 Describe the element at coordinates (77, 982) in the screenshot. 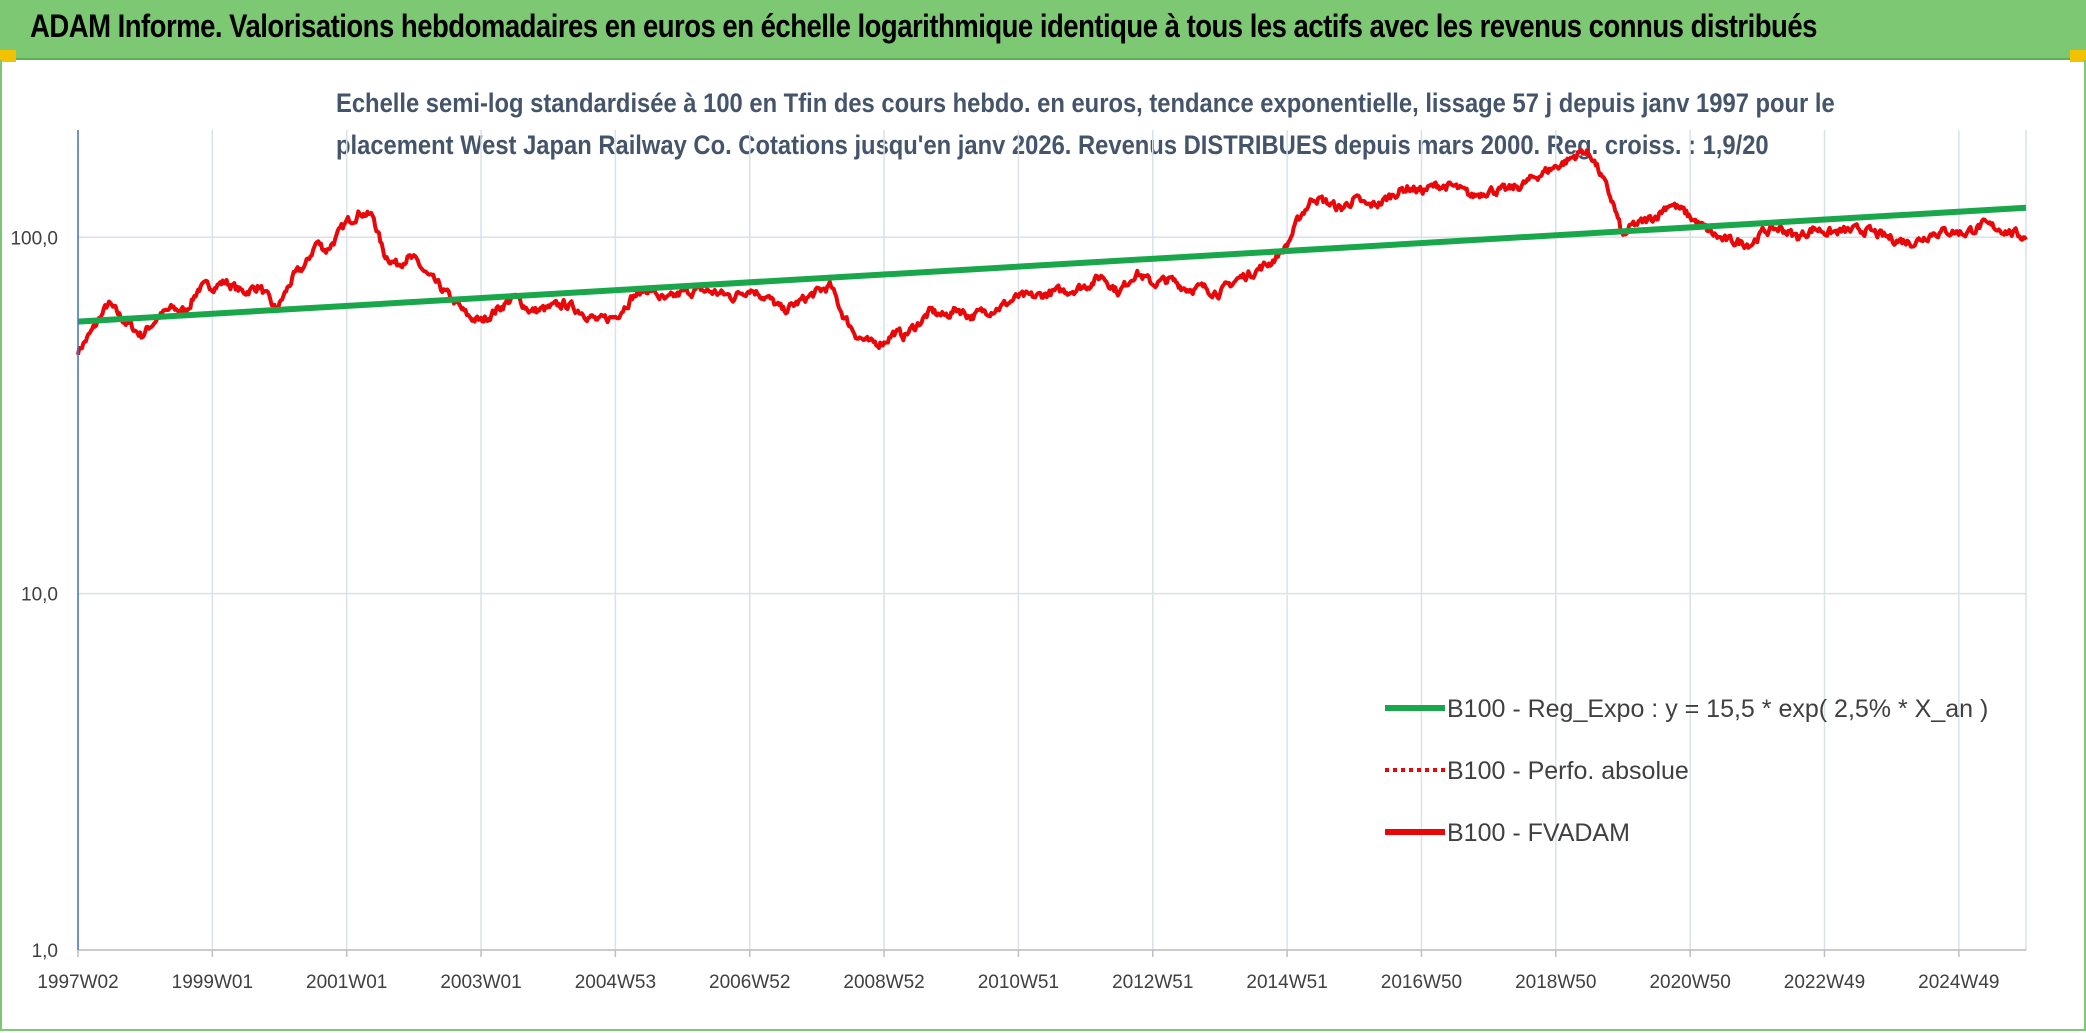

I see `x-tick-label: 1997W02` at that location.